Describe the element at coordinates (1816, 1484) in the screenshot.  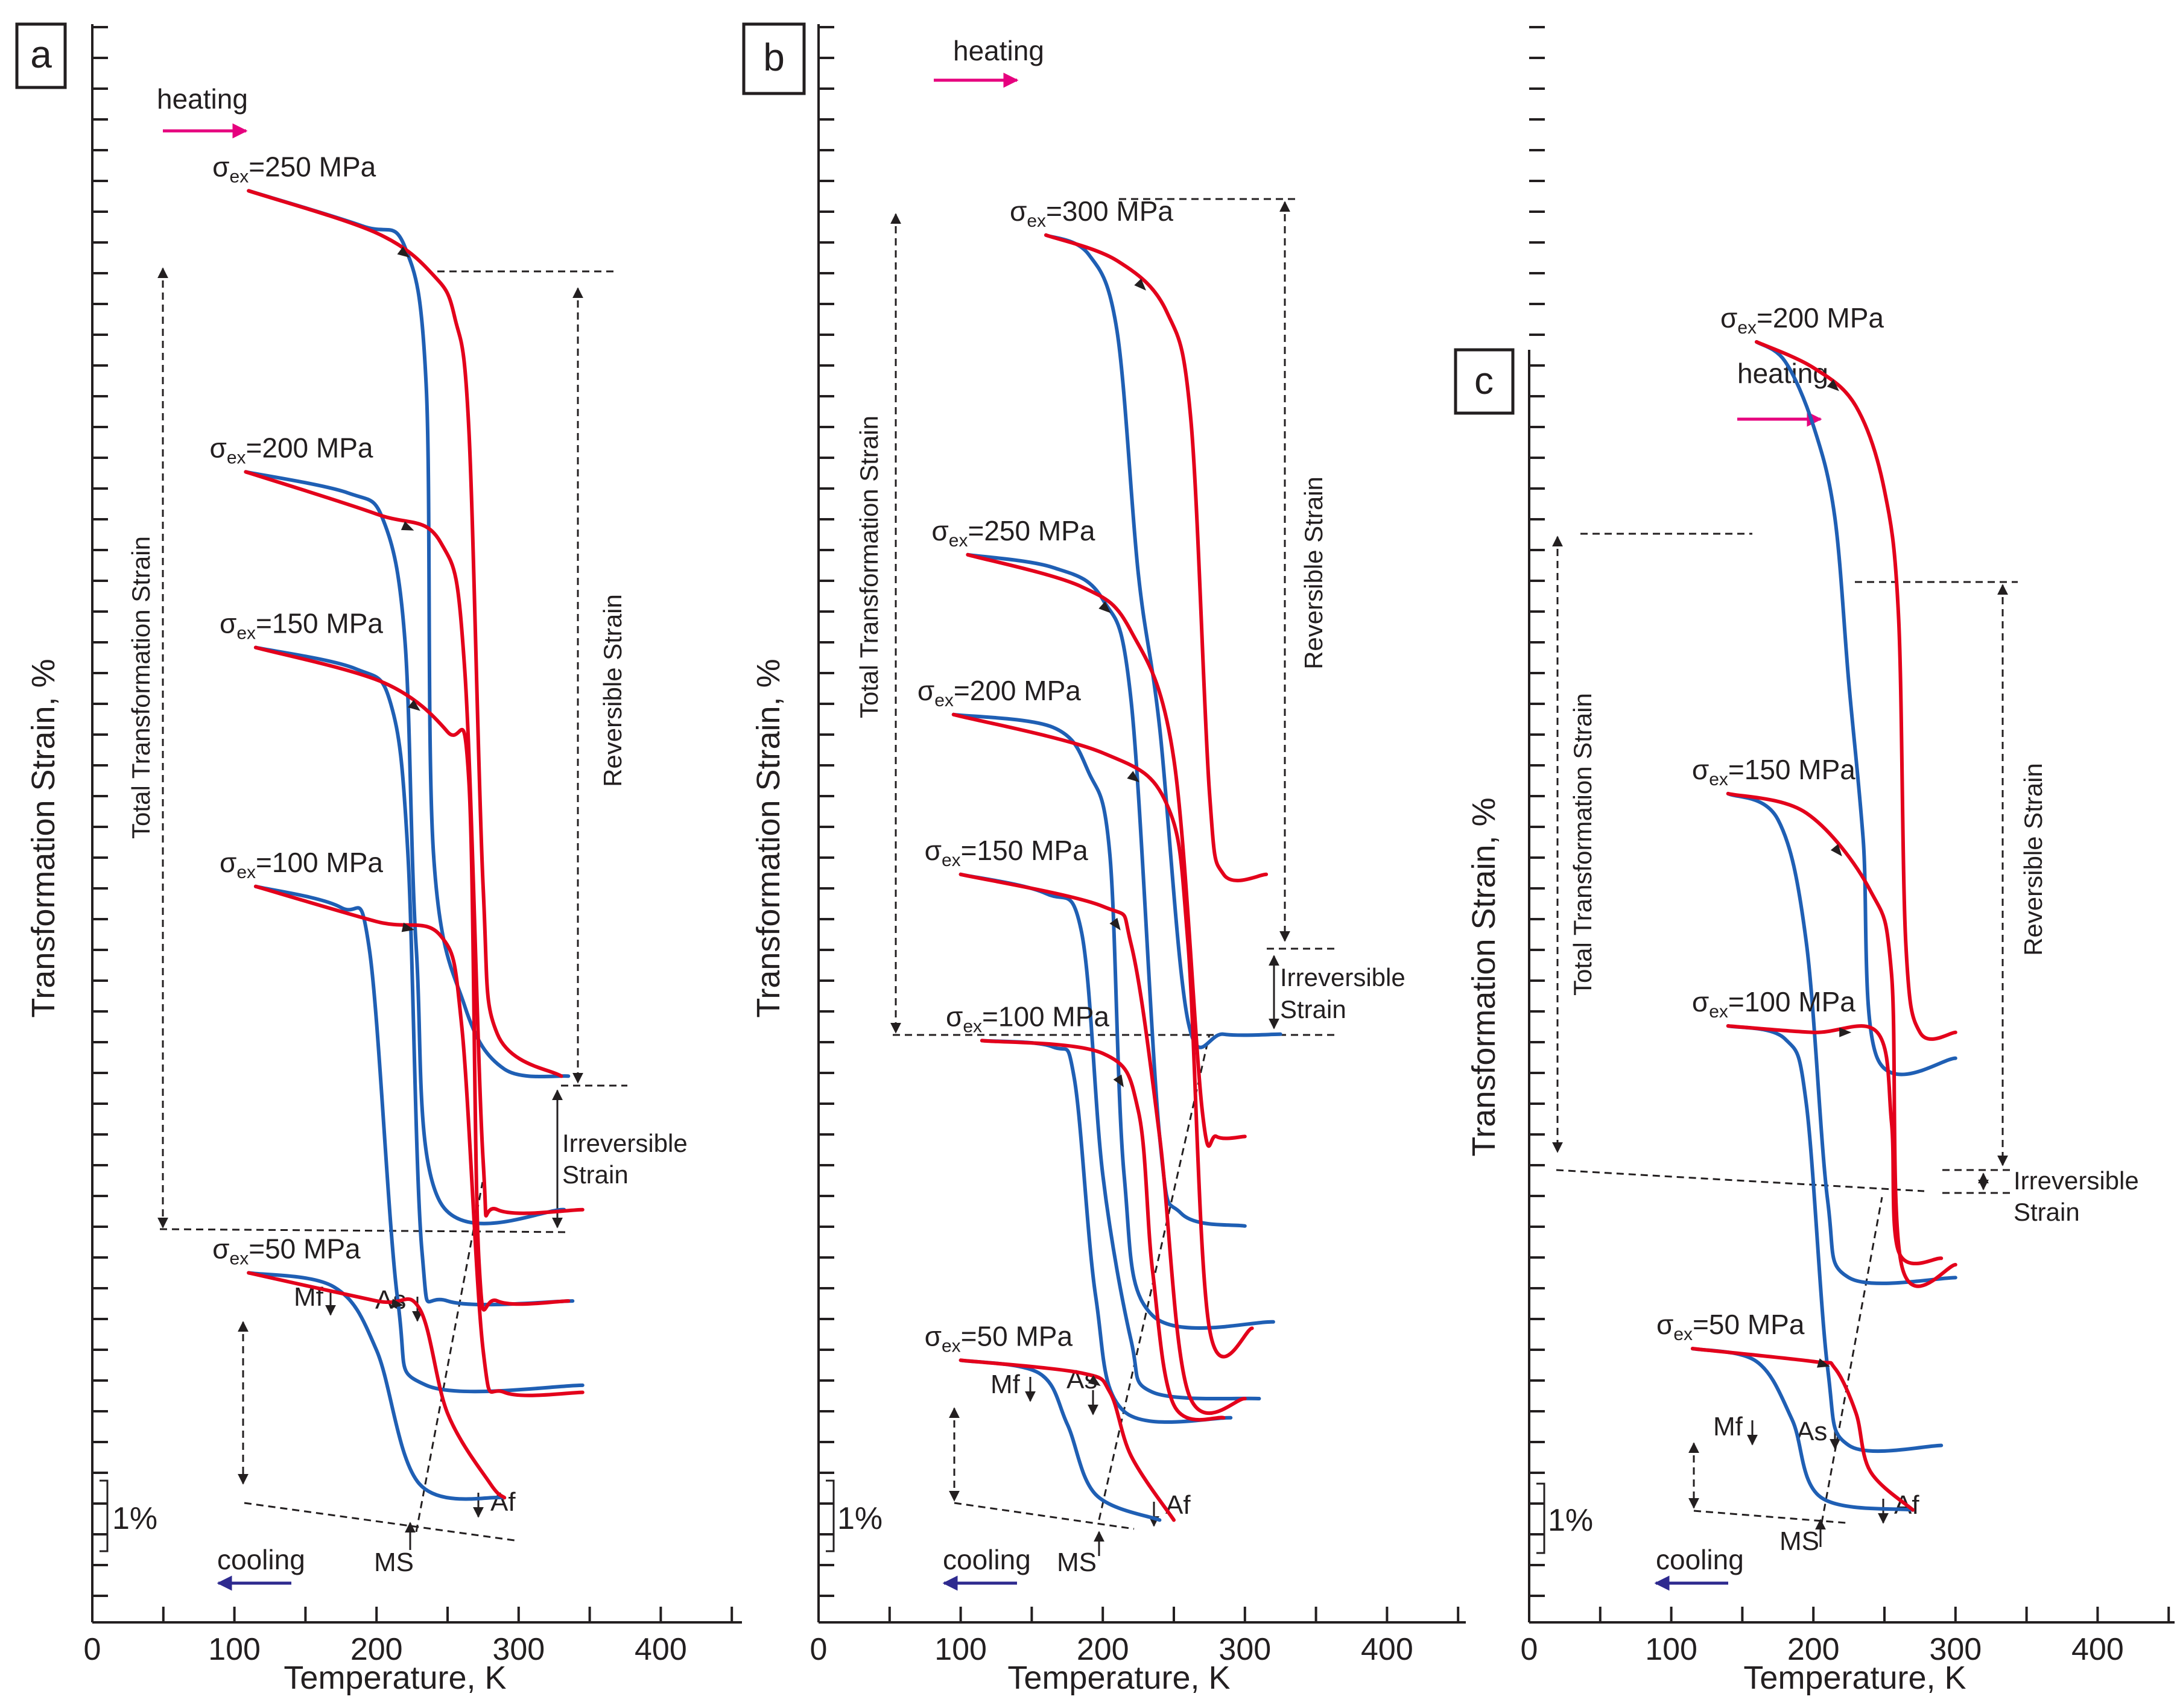
I see `panel-c-transformation-markers: Mf As Af MS` at that location.